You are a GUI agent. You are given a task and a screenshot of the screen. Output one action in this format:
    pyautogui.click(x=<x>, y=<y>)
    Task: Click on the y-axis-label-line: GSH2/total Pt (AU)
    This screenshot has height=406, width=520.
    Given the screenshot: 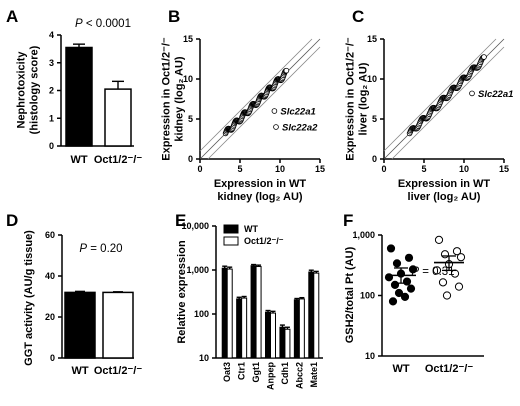 What is the action you would take?
    pyautogui.click(x=350, y=294)
    